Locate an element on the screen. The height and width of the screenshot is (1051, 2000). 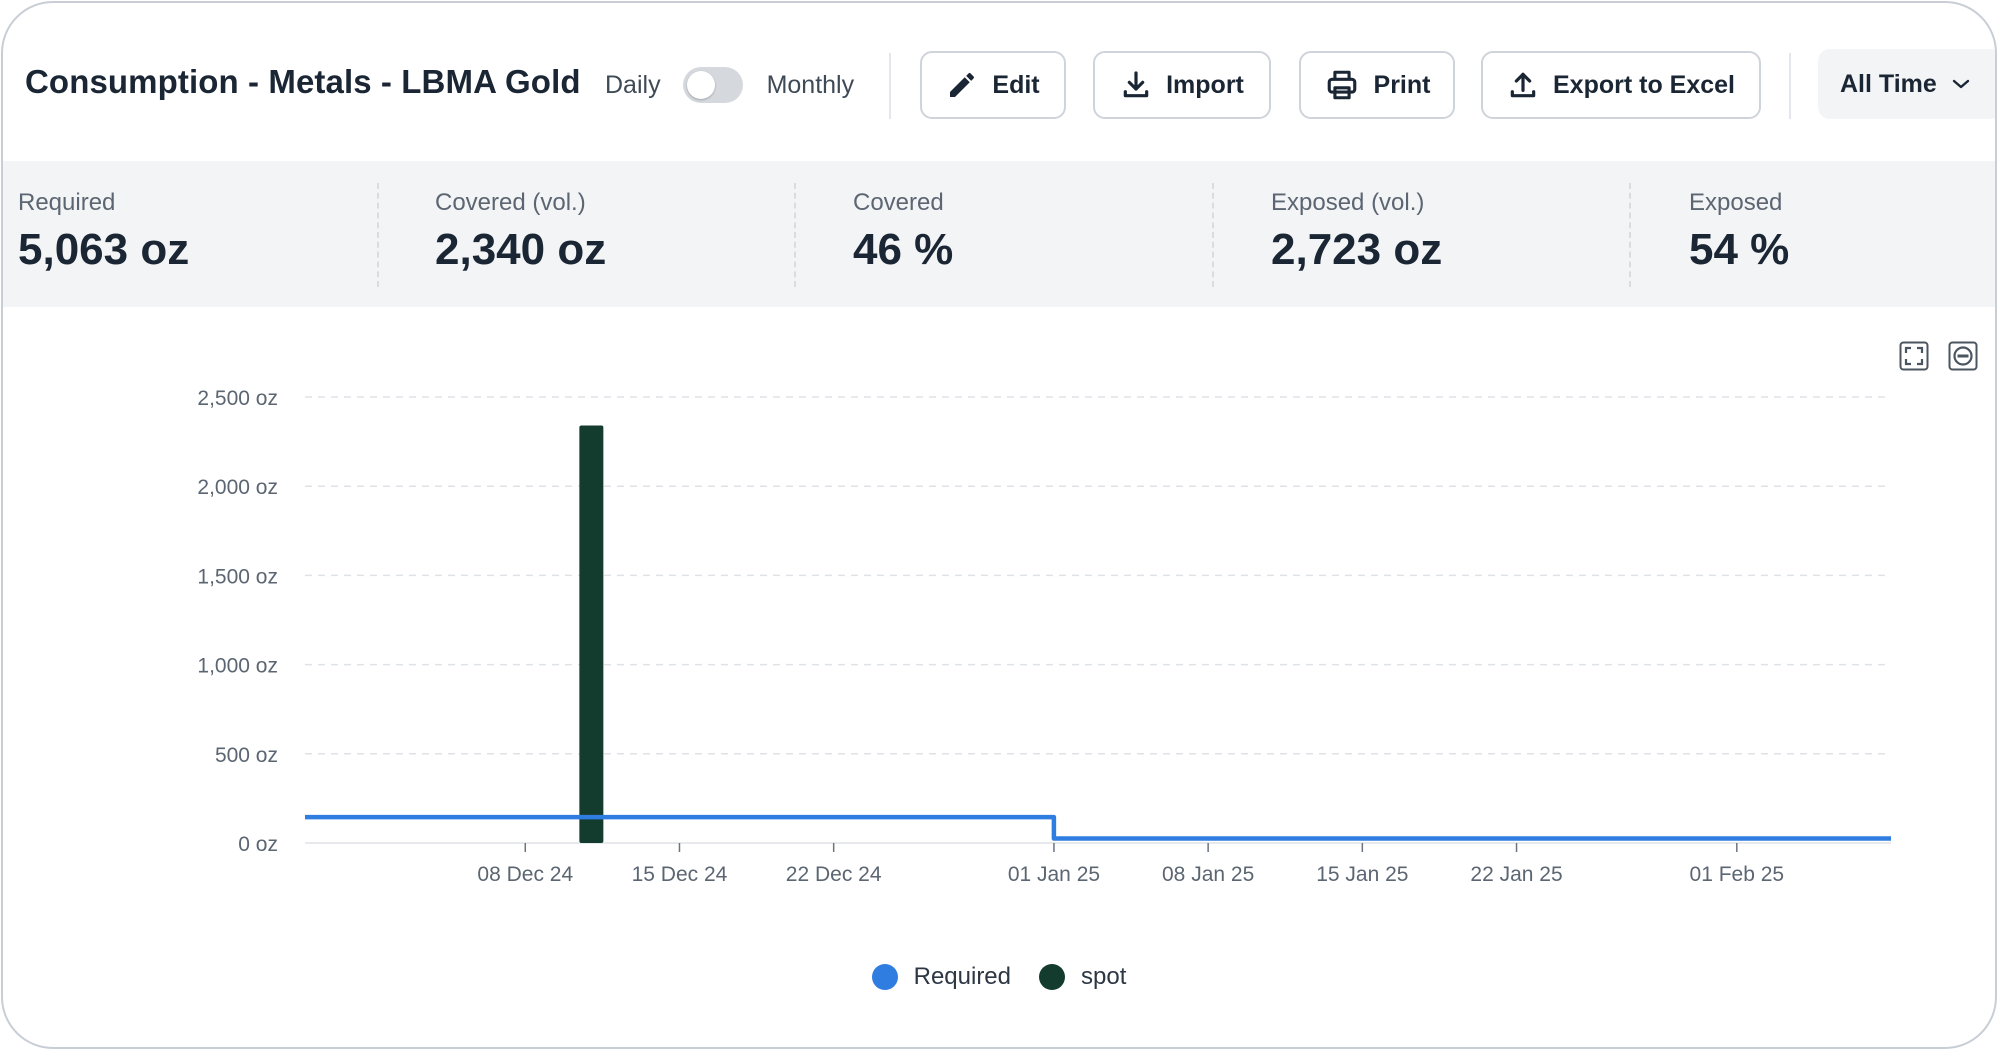
time-range-dropdown: All Time is located at coordinates (1906, 84).